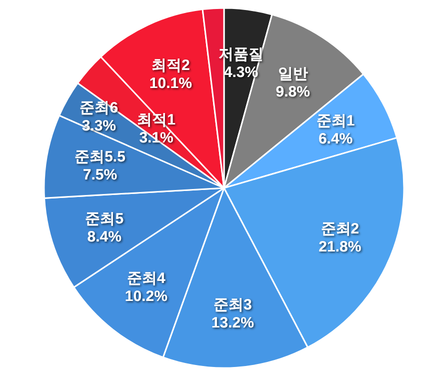 This screenshot has height=377, width=438. Describe the element at coordinates (293, 73) in the screenshot. I see `slice-label: 일반` at that location.